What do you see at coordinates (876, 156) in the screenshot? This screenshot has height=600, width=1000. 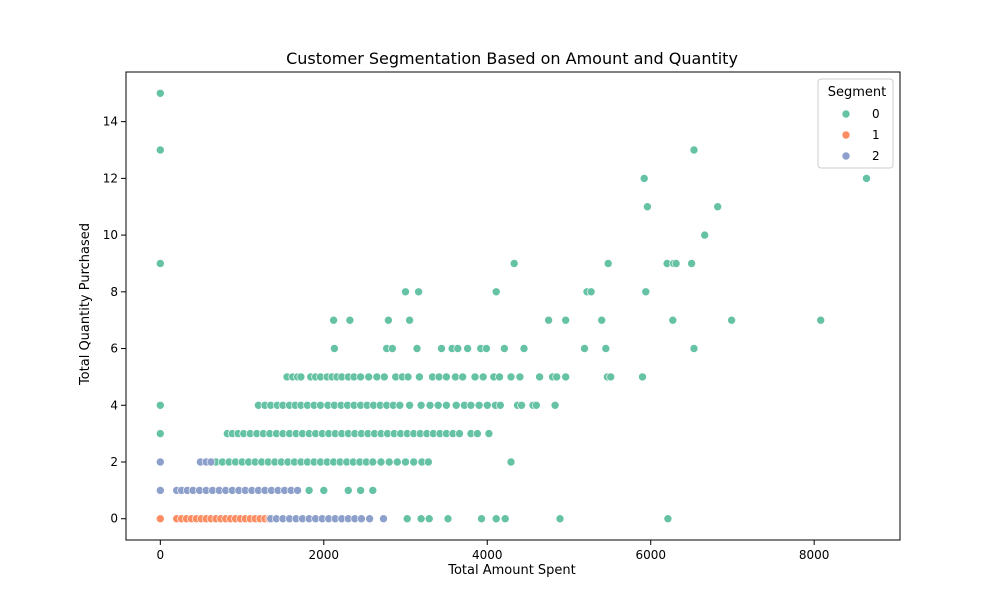 I see `legend-label-segment-2: 2` at bounding box center [876, 156].